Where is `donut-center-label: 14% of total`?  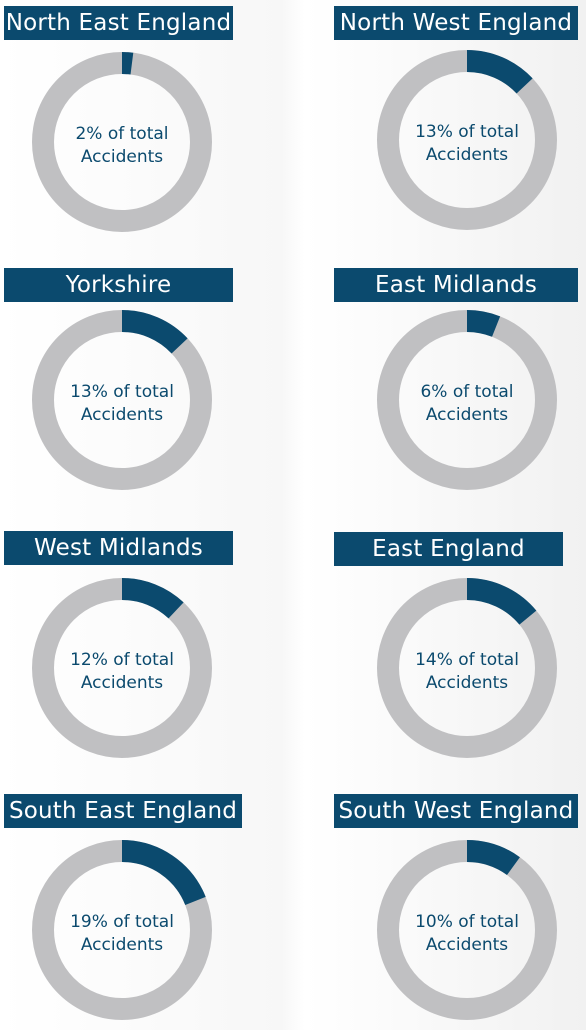
donut-center-label: 14% of total is located at coordinates (467, 660).